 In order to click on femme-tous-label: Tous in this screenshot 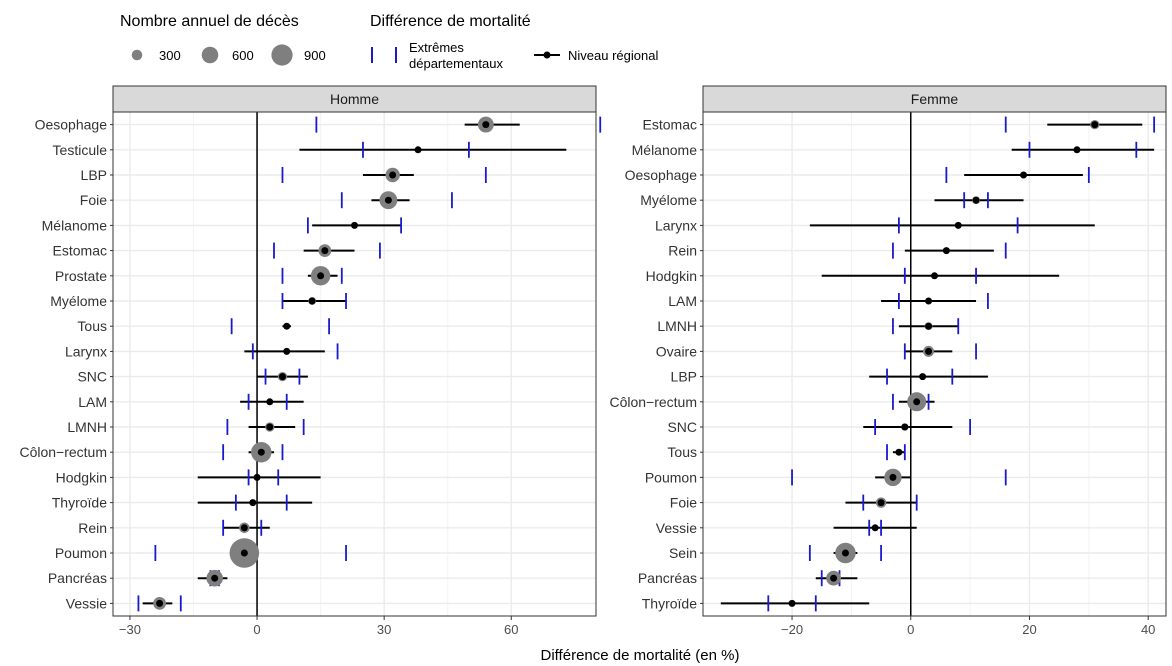, I will do `click(682, 452)`.